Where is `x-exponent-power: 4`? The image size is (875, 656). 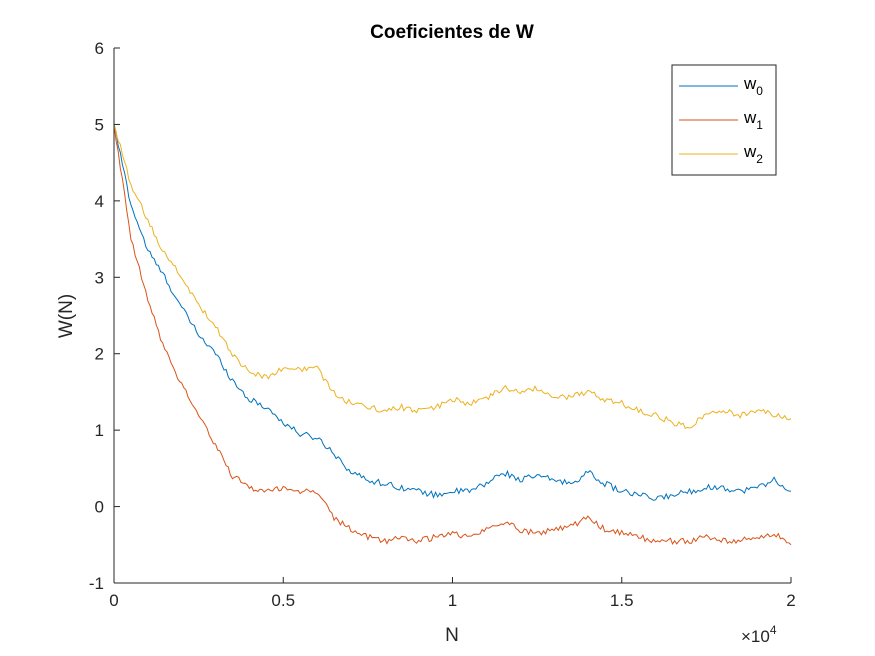
x-exponent-power: 4 is located at coordinates (773, 630).